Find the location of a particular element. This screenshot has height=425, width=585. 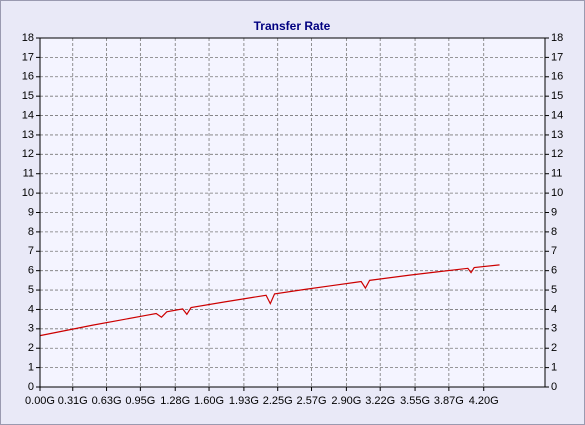

y-tick-label: 10 is located at coordinates (28, 193).